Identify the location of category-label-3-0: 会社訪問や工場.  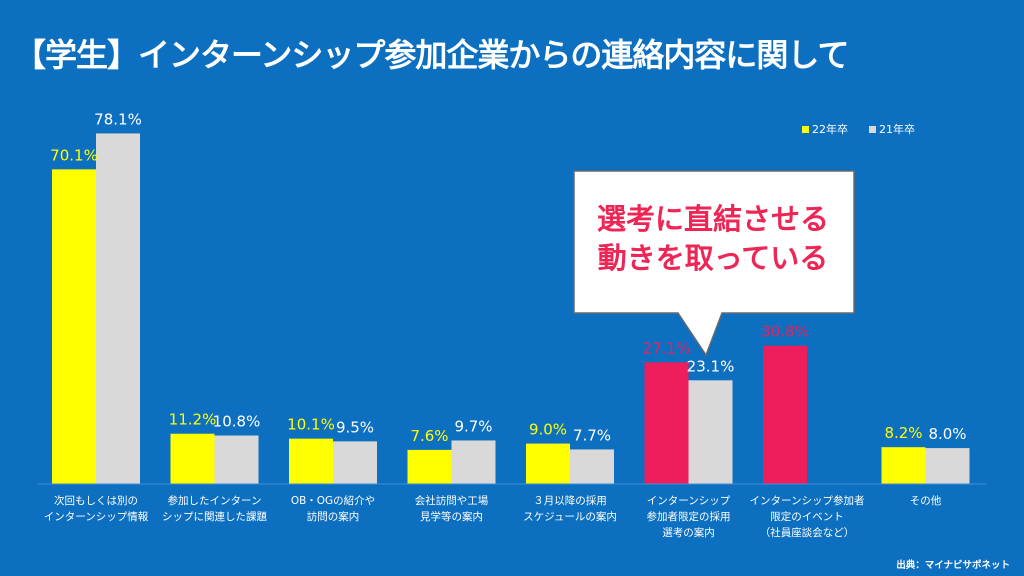
(452, 500).